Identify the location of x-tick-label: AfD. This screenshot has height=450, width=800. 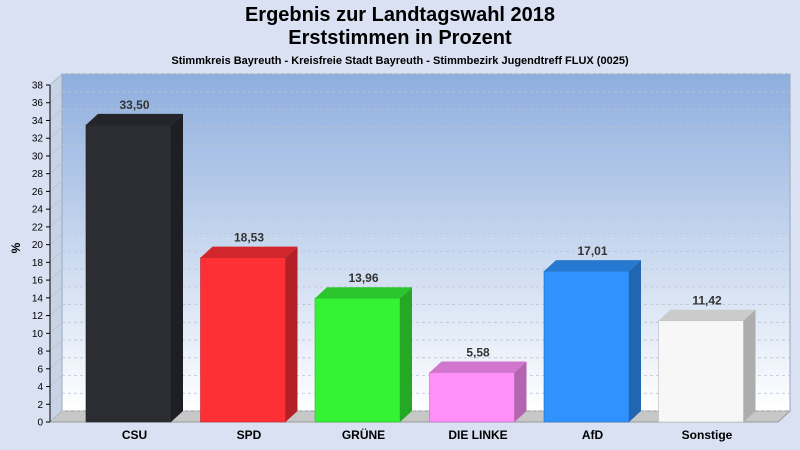
(593, 435).